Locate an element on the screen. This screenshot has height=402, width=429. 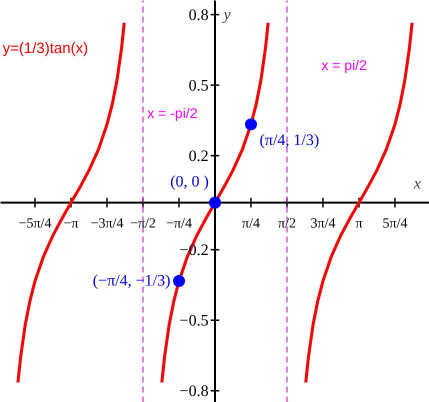
x-tick-label: π/2 is located at coordinates (287, 224).